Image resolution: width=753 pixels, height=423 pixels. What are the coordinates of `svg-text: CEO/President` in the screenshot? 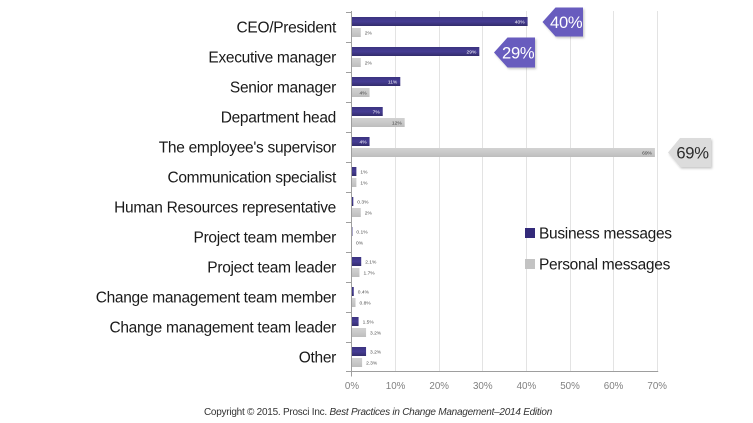 It's located at (287, 27).